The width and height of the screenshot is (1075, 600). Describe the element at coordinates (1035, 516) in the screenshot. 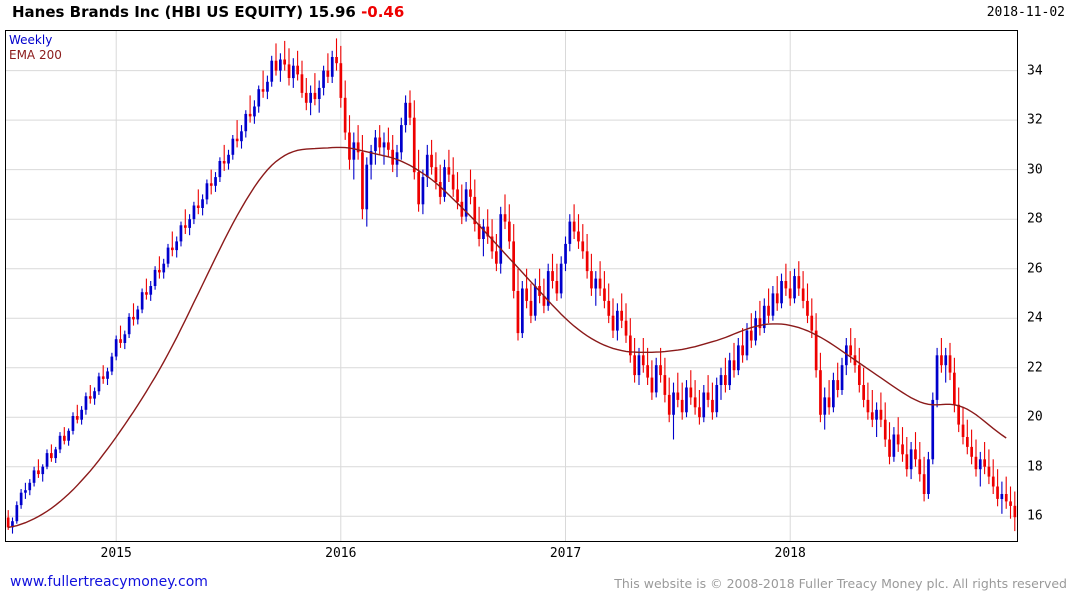

I see `y-axis-tick-16: 16` at that location.